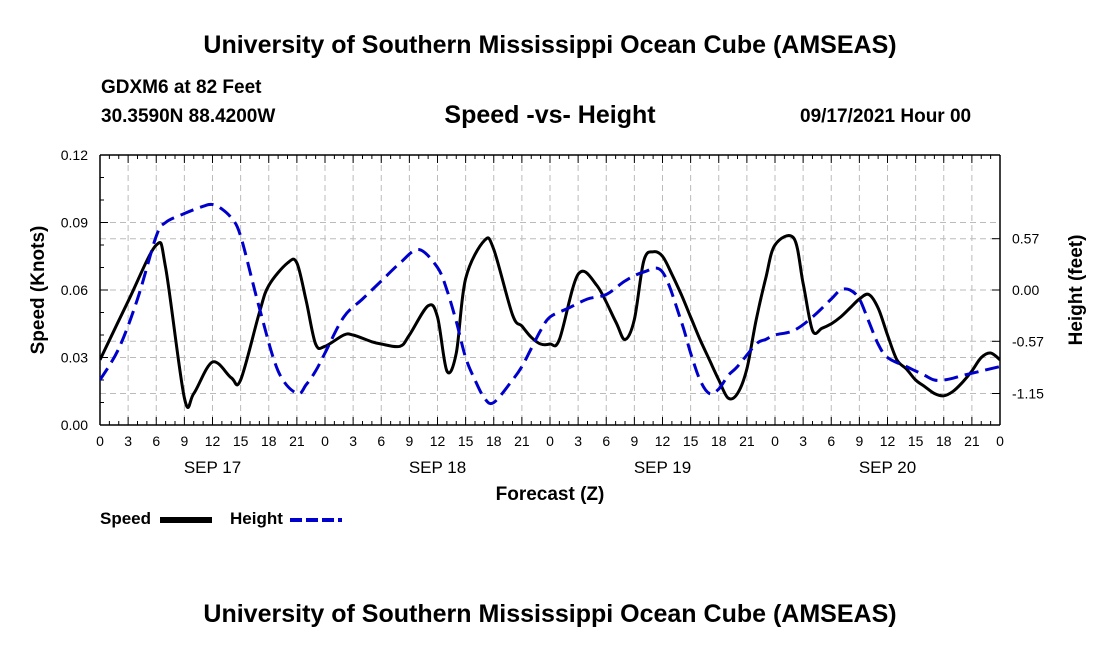 The width and height of the screenshot is (1100, 650). I want to click on y2-tick-label: 0.57, so click(1025, 239).